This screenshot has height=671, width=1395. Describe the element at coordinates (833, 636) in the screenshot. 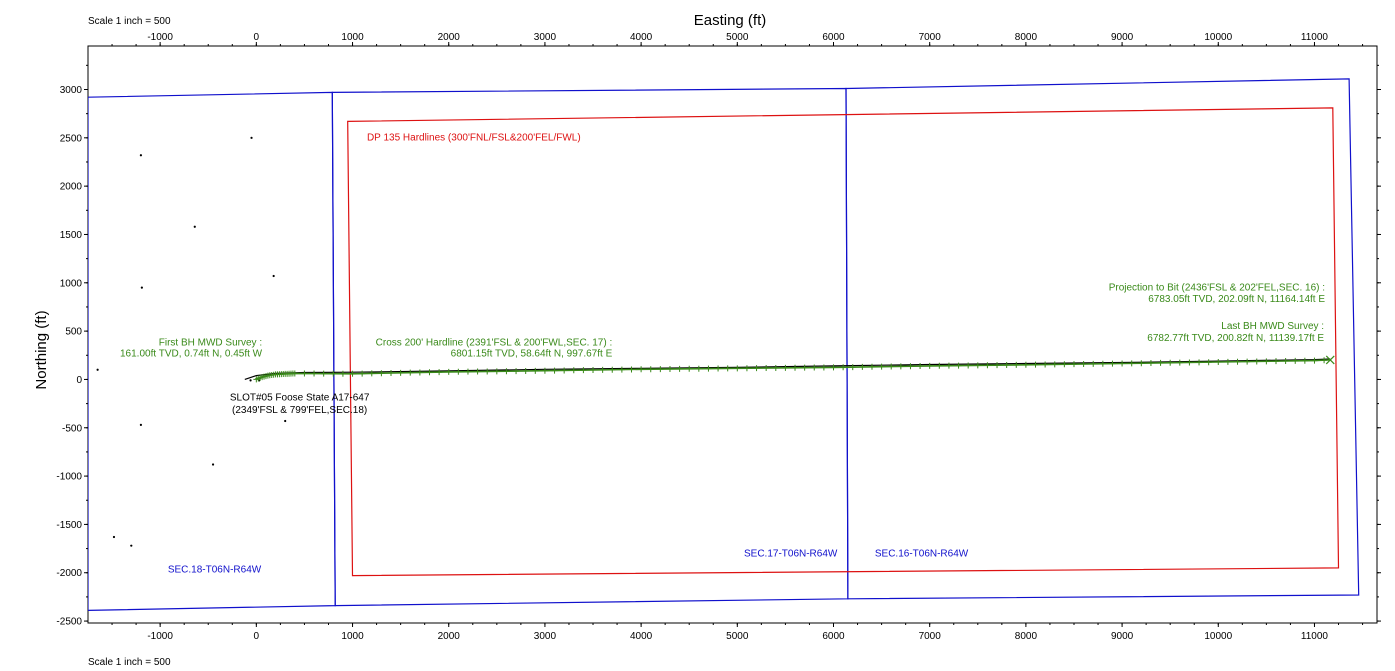

I see `x-tick-label-bottom: 6000` at that location.